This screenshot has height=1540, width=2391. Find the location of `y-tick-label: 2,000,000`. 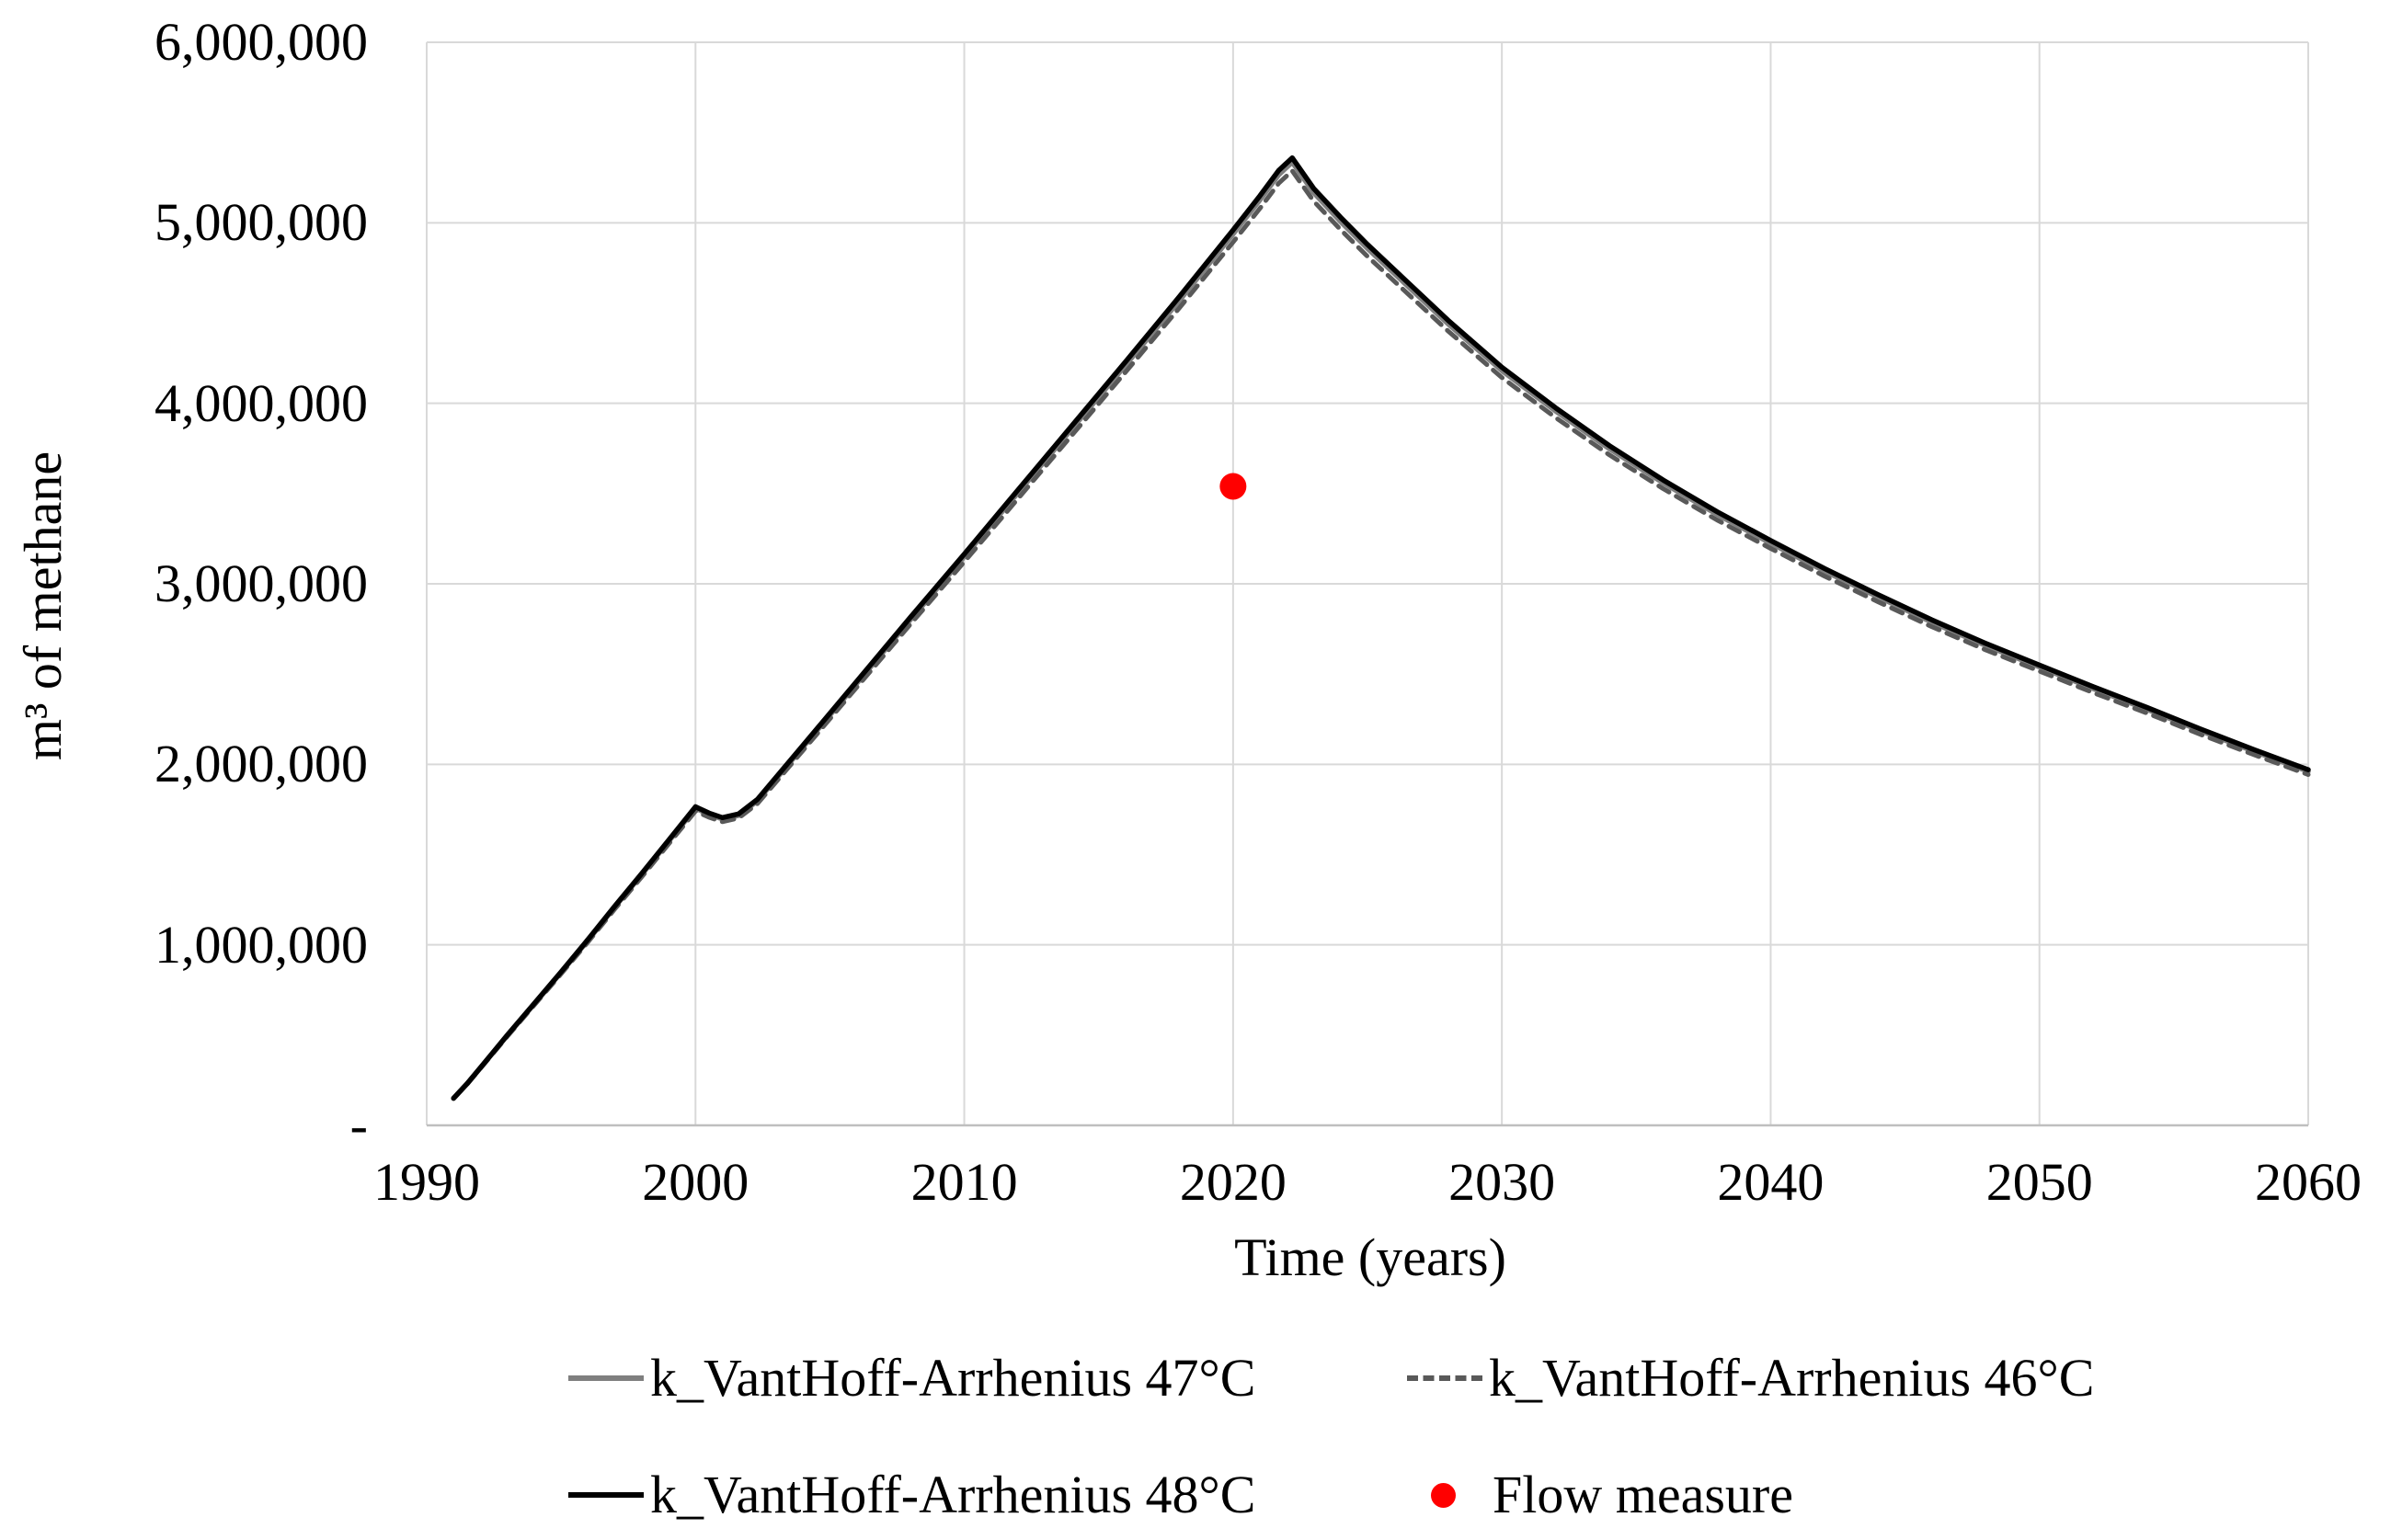

y-tick-label: 2,000,000 is located at coordinates (261, 764).